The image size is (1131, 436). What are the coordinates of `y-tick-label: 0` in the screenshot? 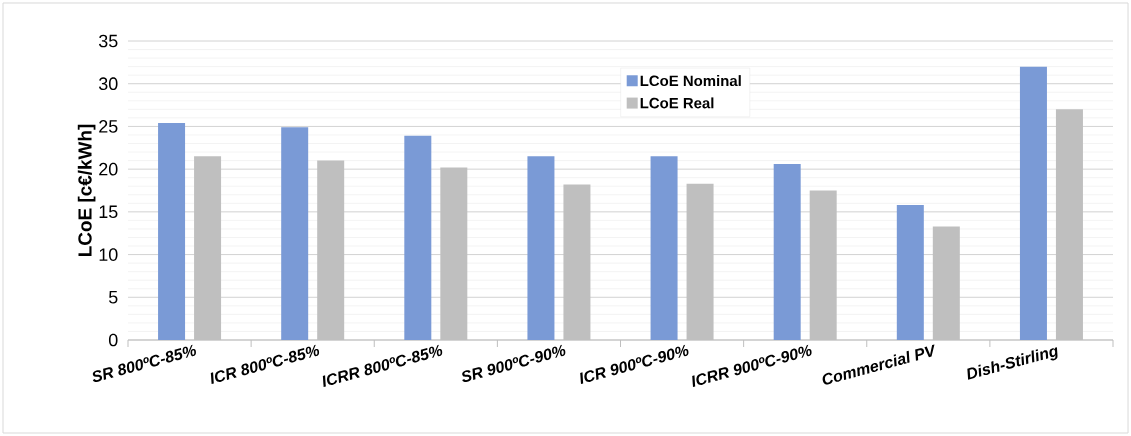 It's located at (113, 340).